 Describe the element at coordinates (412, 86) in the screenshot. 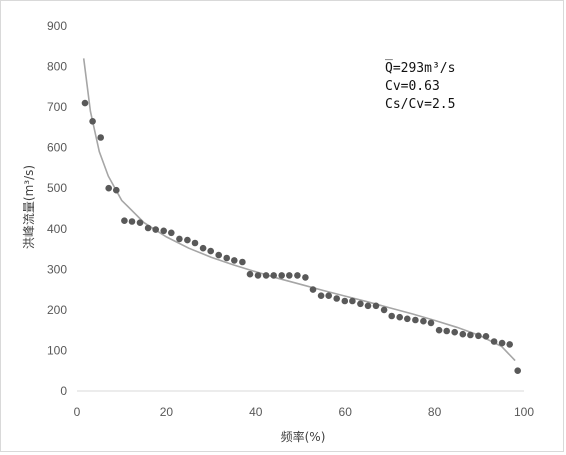

I see `annotation-cv: Cv=0.63` at that location.